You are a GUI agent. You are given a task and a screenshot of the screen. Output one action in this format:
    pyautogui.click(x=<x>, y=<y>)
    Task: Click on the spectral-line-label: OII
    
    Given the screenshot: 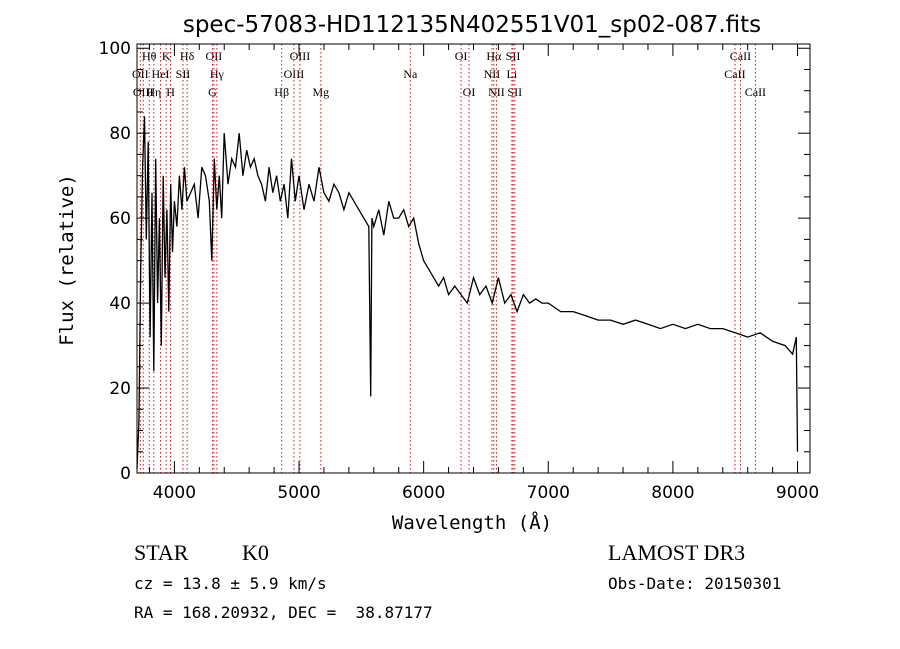 What is the action you would take?
    pyautogui.click(x=140, y=74)
    